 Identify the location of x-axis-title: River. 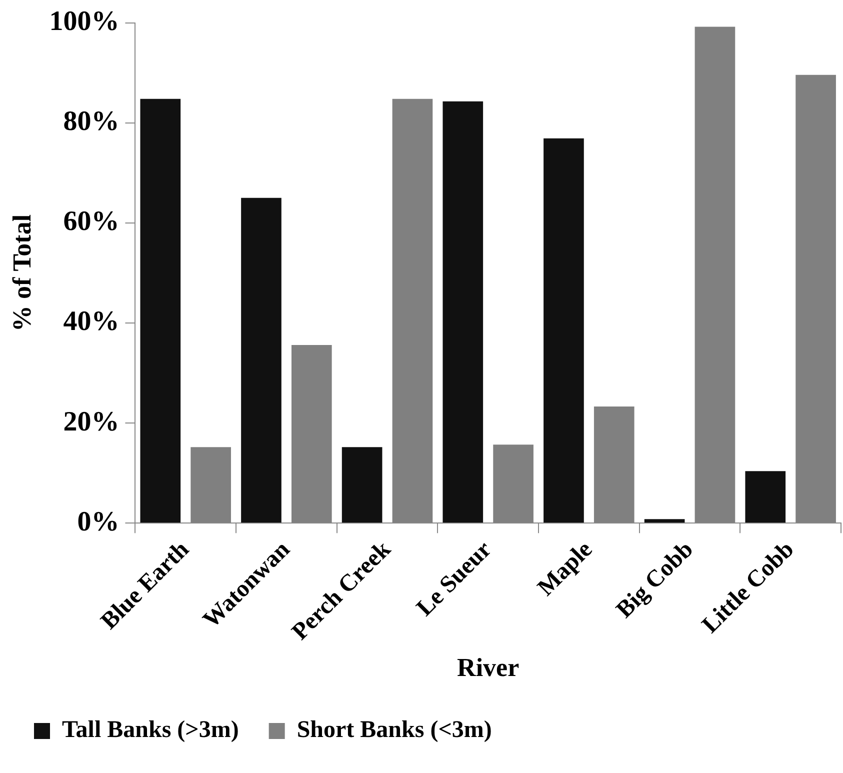
(488, 667).